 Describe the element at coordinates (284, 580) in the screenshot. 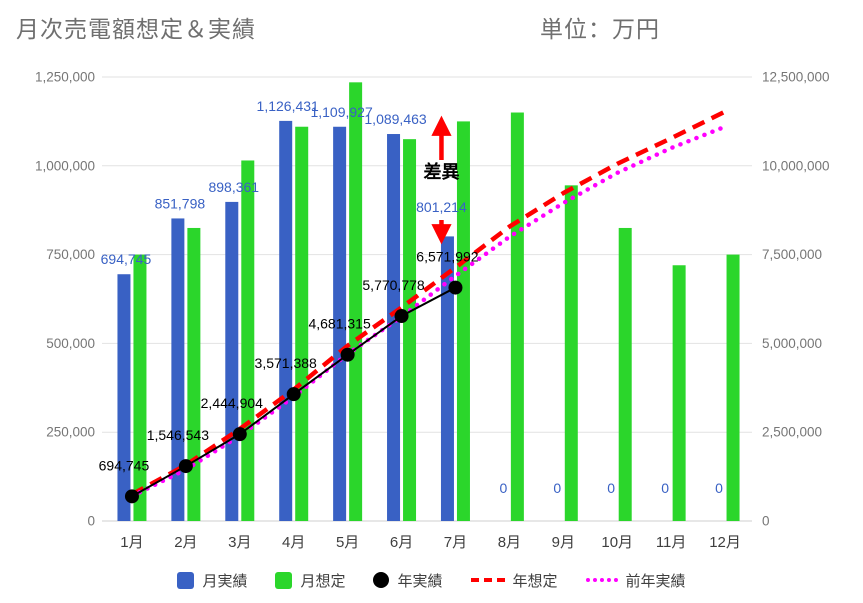

I see `legend-marker-monthly-estimate` at that location.